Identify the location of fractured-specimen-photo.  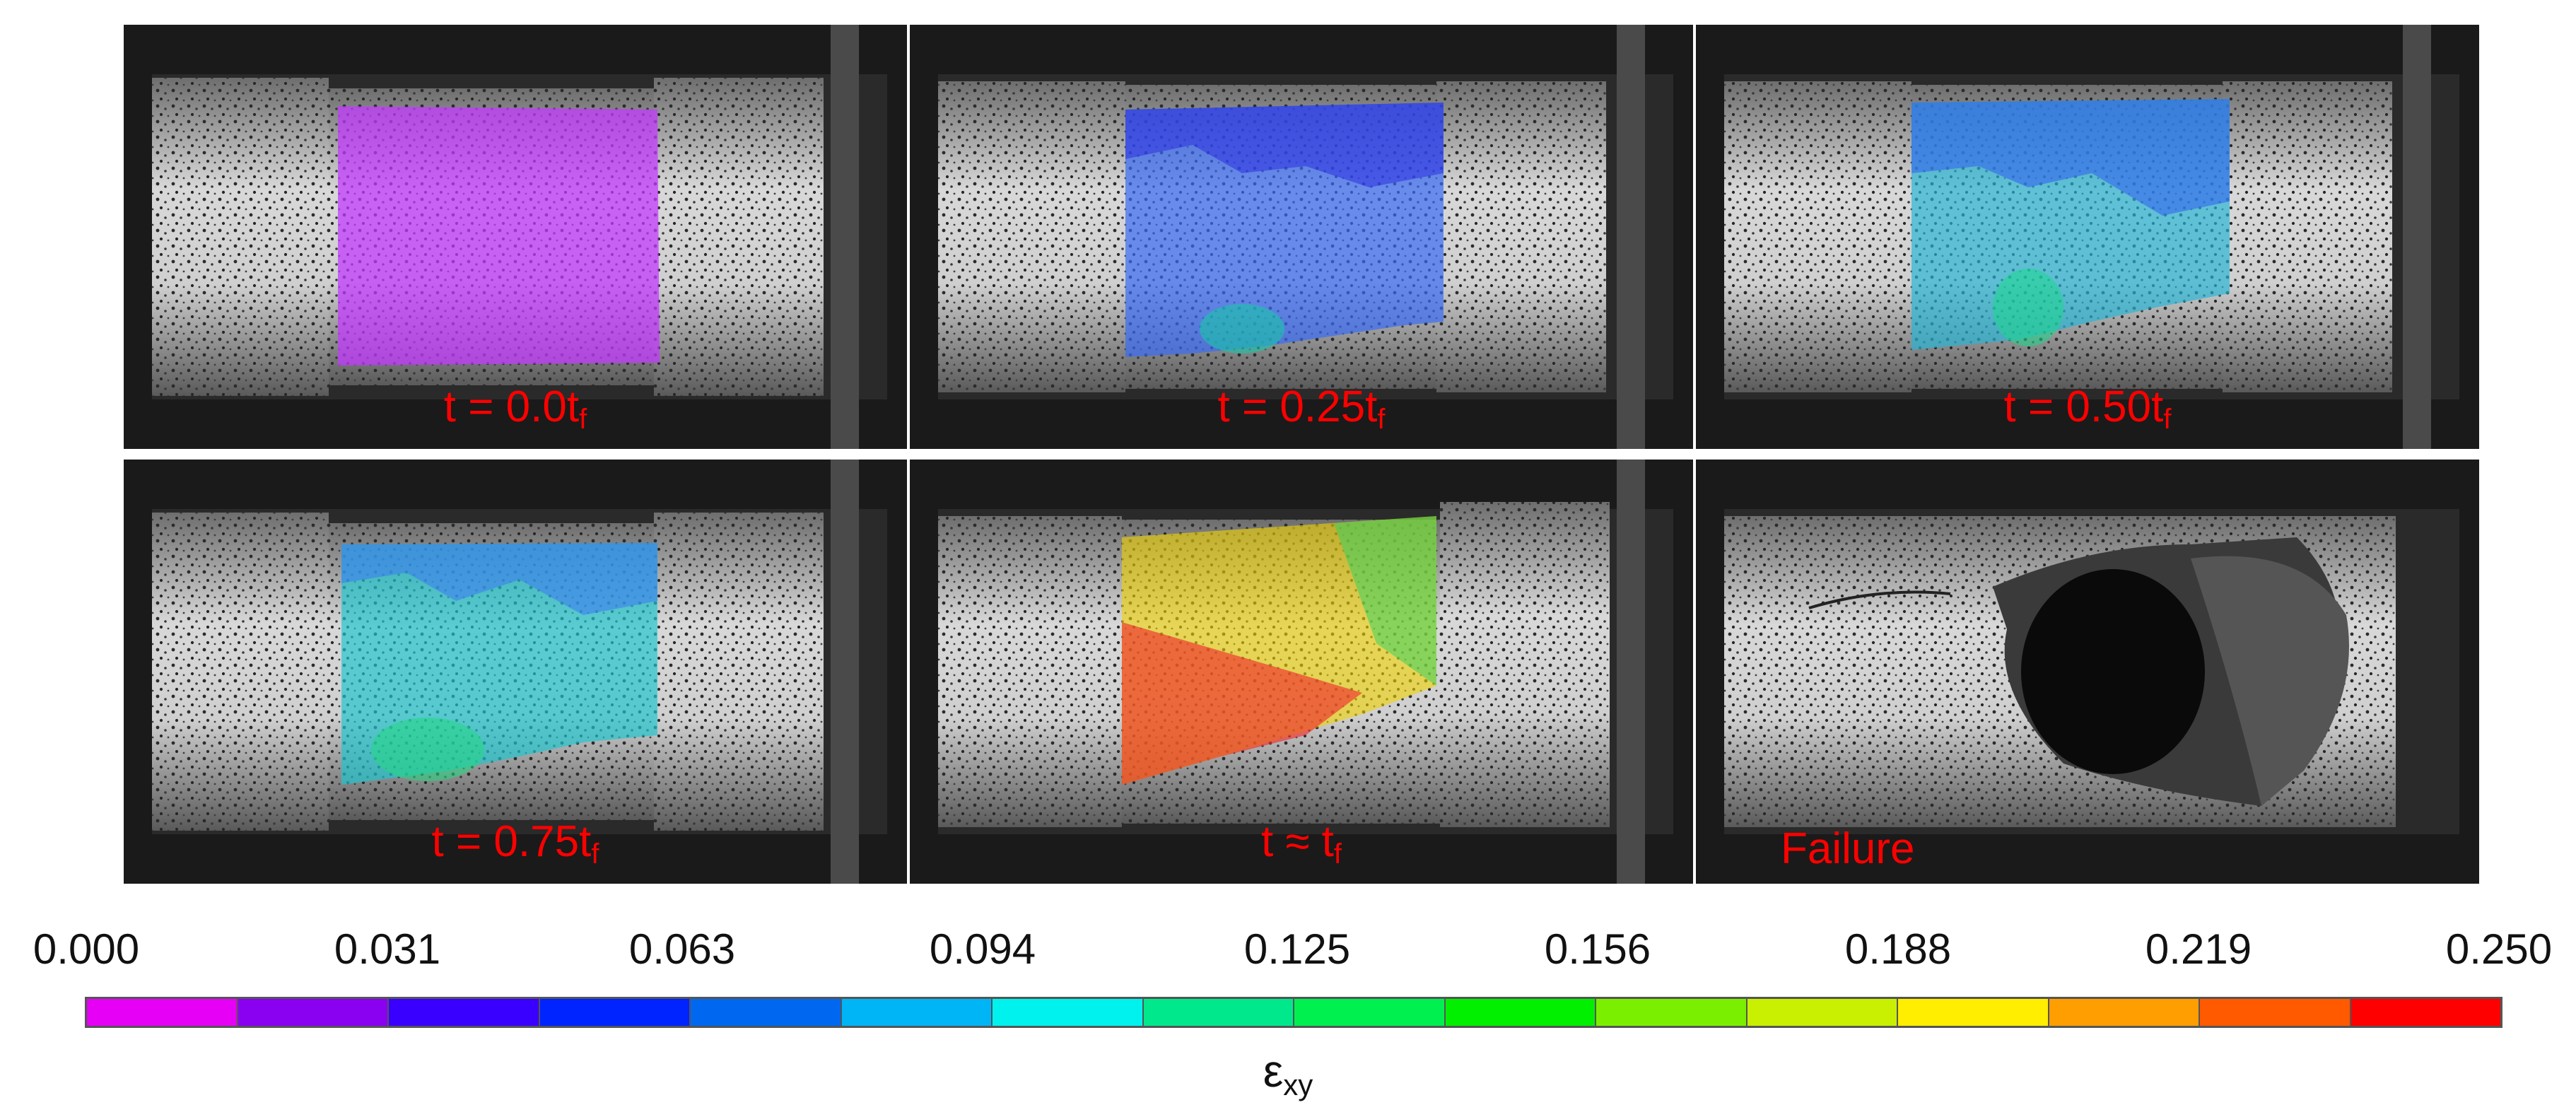
(2087, 672).